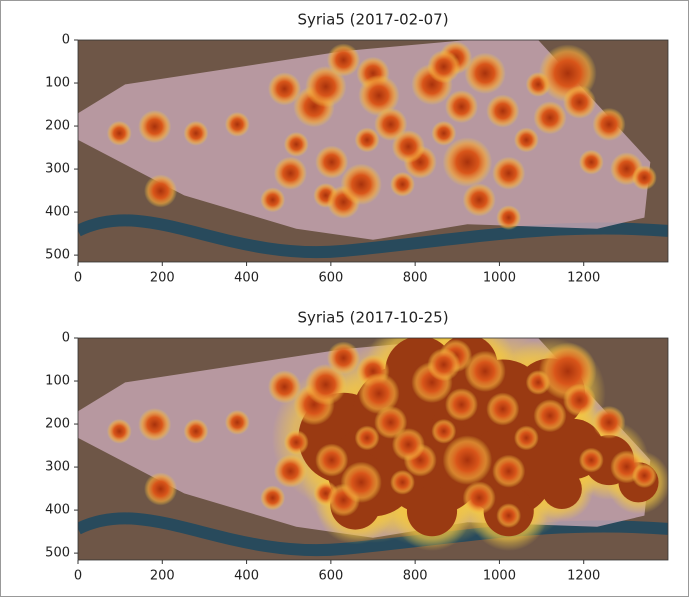 This screenshot has width=689, height=597. What do you see at coordinates (372, 20) in the screenshot?
I see `panel-title: Syria5 (2017-02-07)` at bounding box center [372, 20].